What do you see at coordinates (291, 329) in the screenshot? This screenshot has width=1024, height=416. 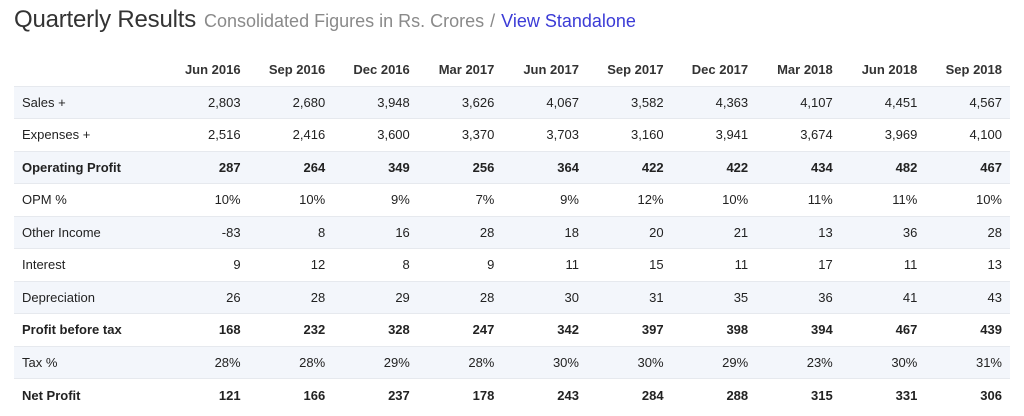 I see `table-cell: 232` at bounding box center [291, 329].